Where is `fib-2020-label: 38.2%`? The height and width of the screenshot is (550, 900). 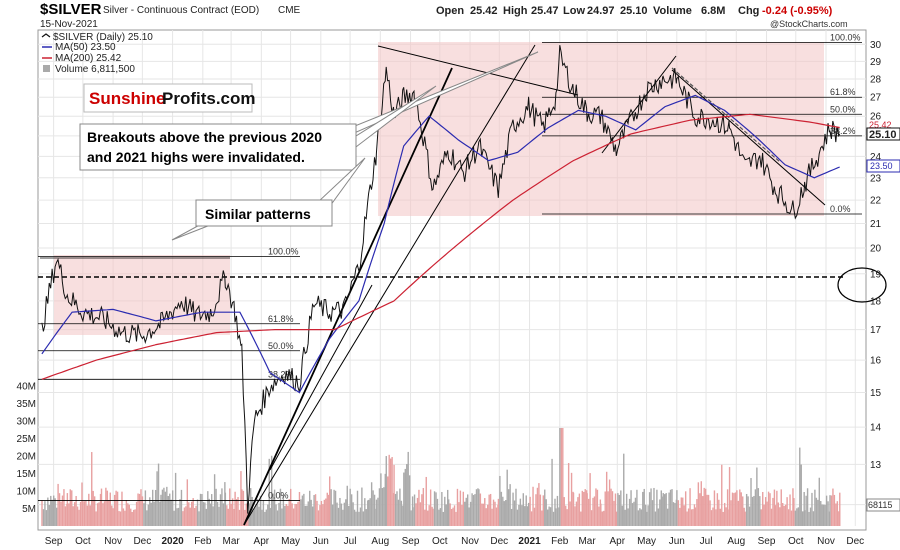 fib-2020-label: 38.2% is located at coordinates (281, 374).